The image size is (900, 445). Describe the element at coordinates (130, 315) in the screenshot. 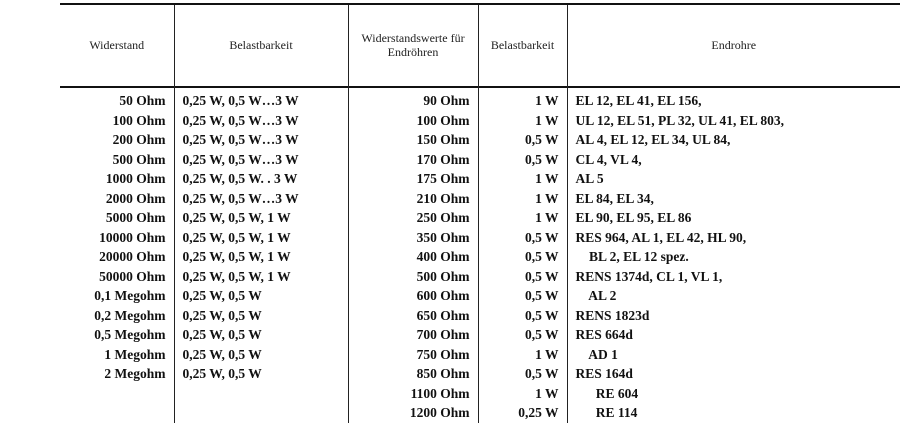

I see `cell-widerstand: 0,2 Megohm` at that location.